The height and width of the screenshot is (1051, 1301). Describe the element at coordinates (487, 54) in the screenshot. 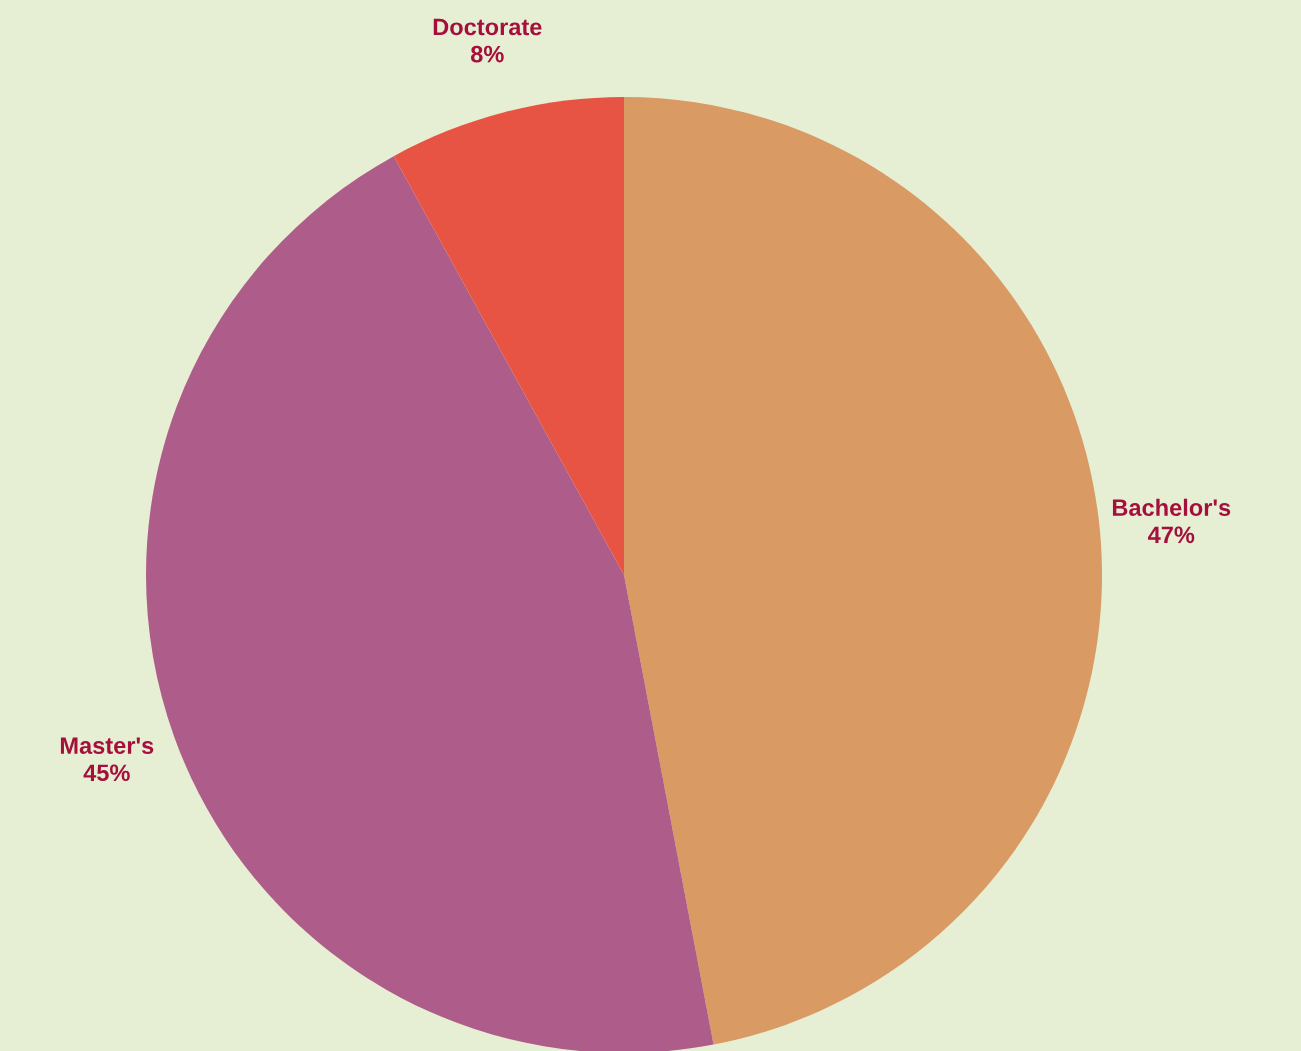

I see `data-label: 8%` at that location.